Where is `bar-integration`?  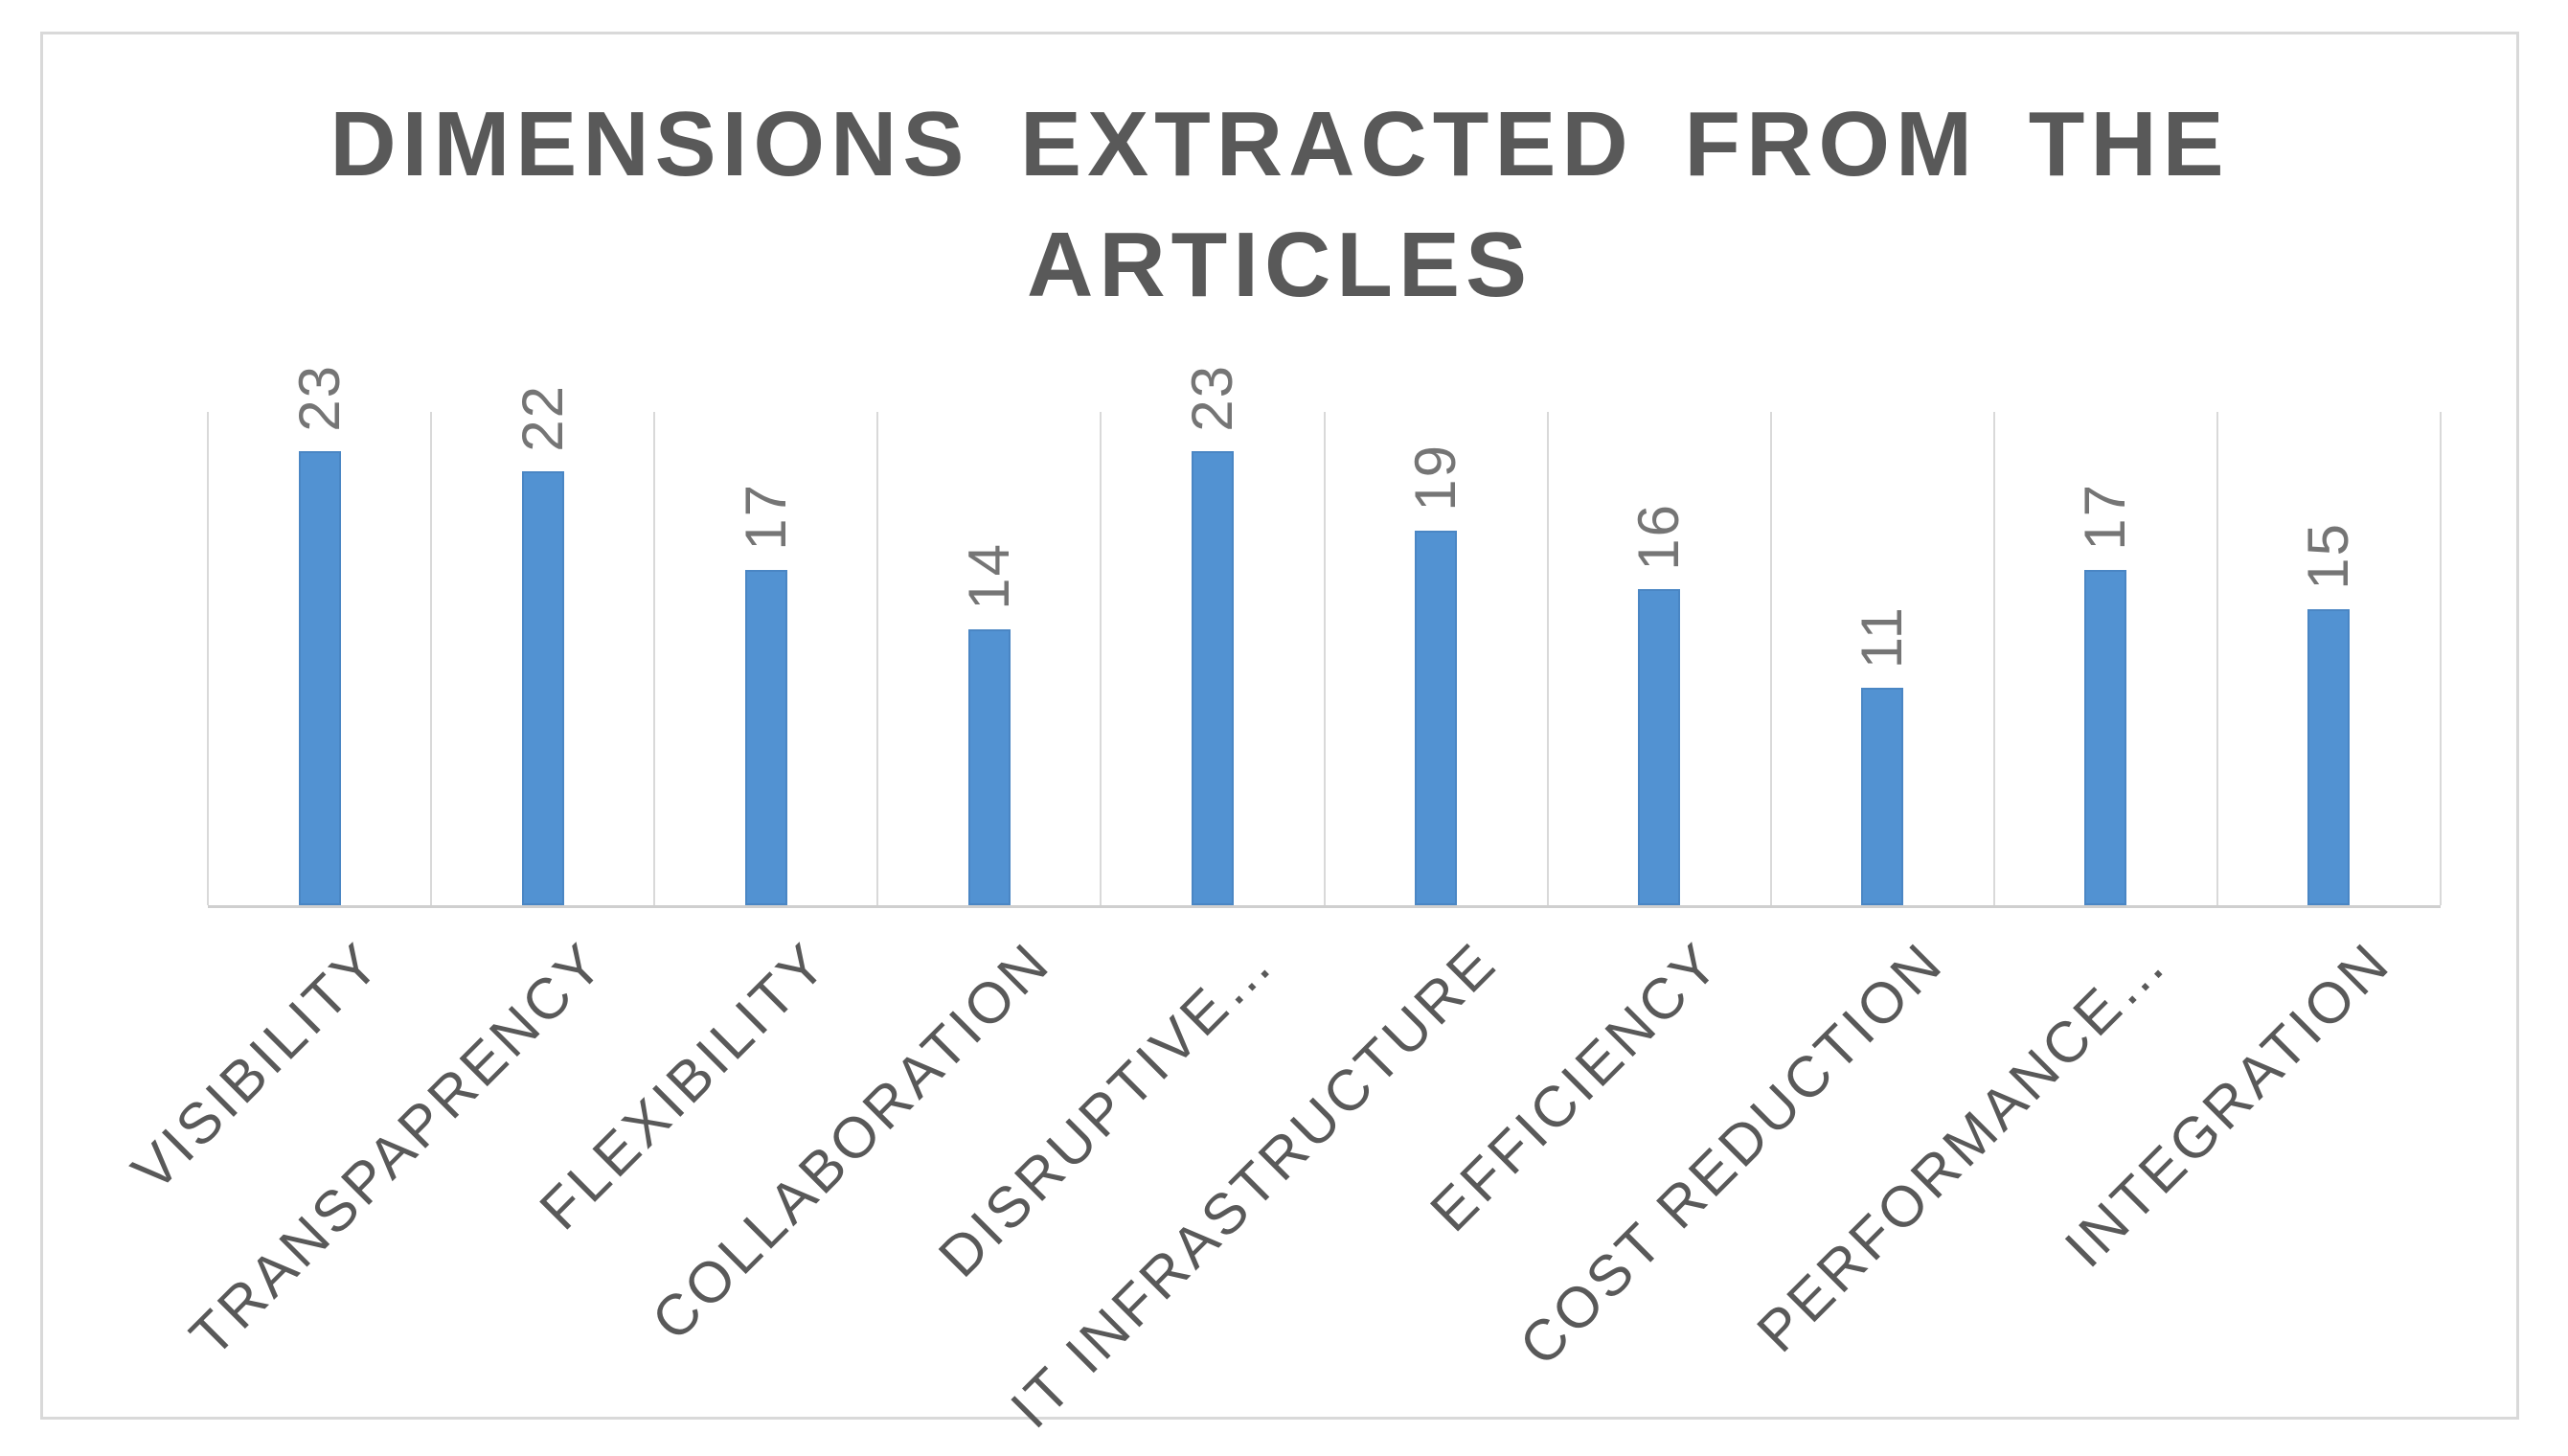
bar-integration is located at coordinates (2329, 757).